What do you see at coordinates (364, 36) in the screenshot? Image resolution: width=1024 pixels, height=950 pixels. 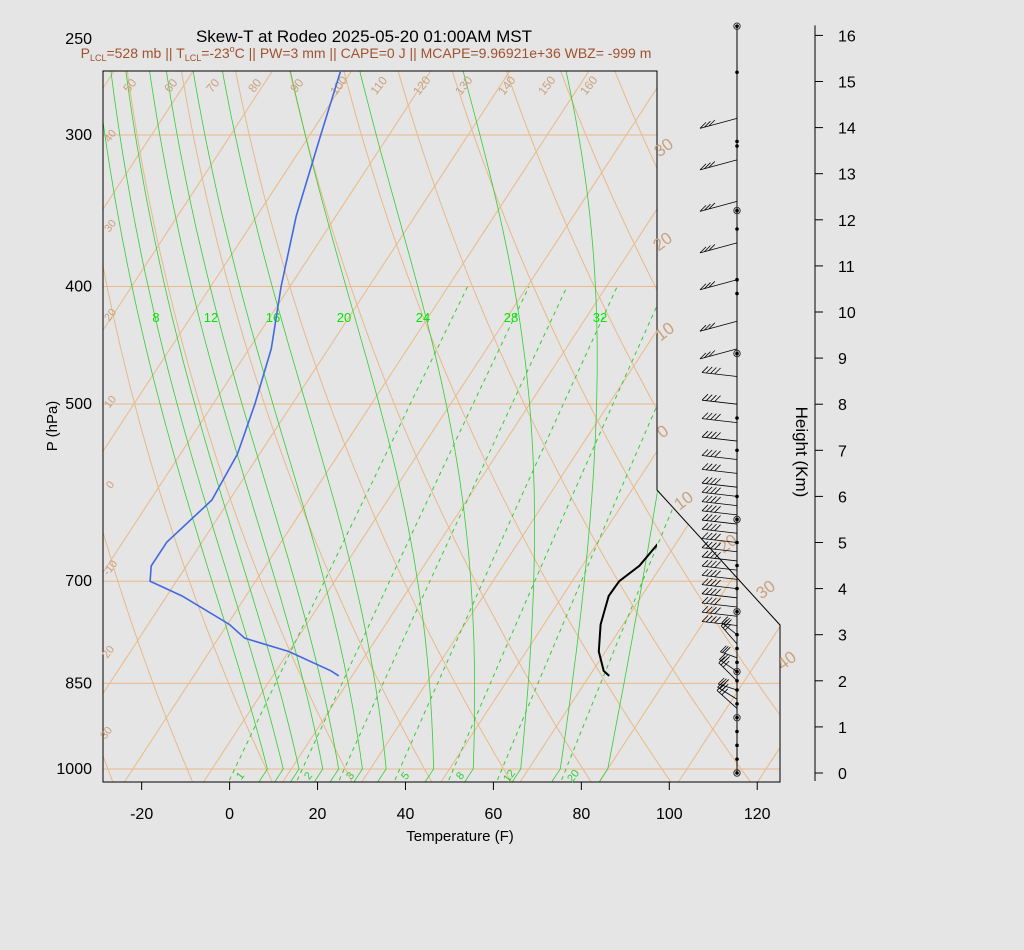 I see `chart-title: Skew-T at Rodeo 2025-05-20 01:00AM MST` at bounding box center [364, 36].